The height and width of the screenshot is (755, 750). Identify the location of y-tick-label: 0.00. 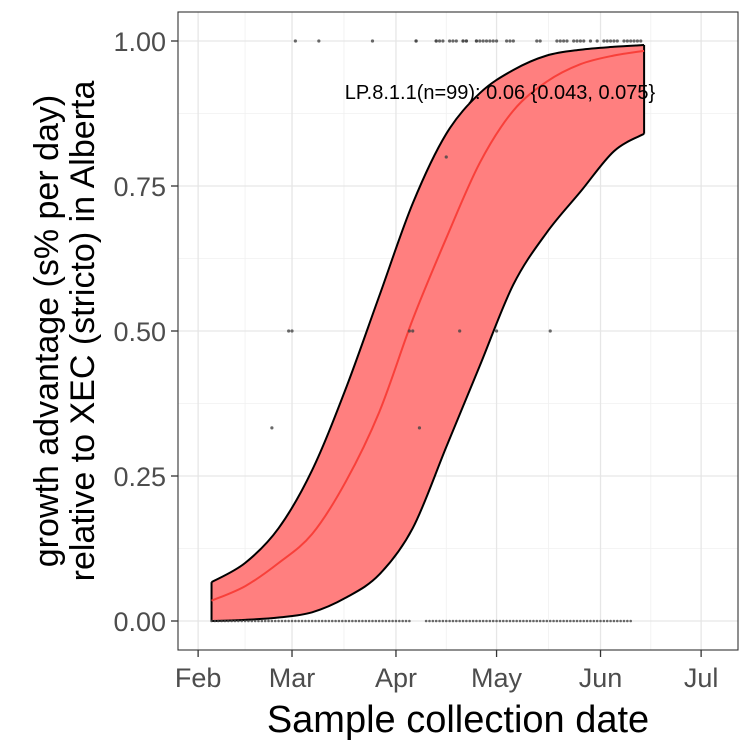
(139, 622).